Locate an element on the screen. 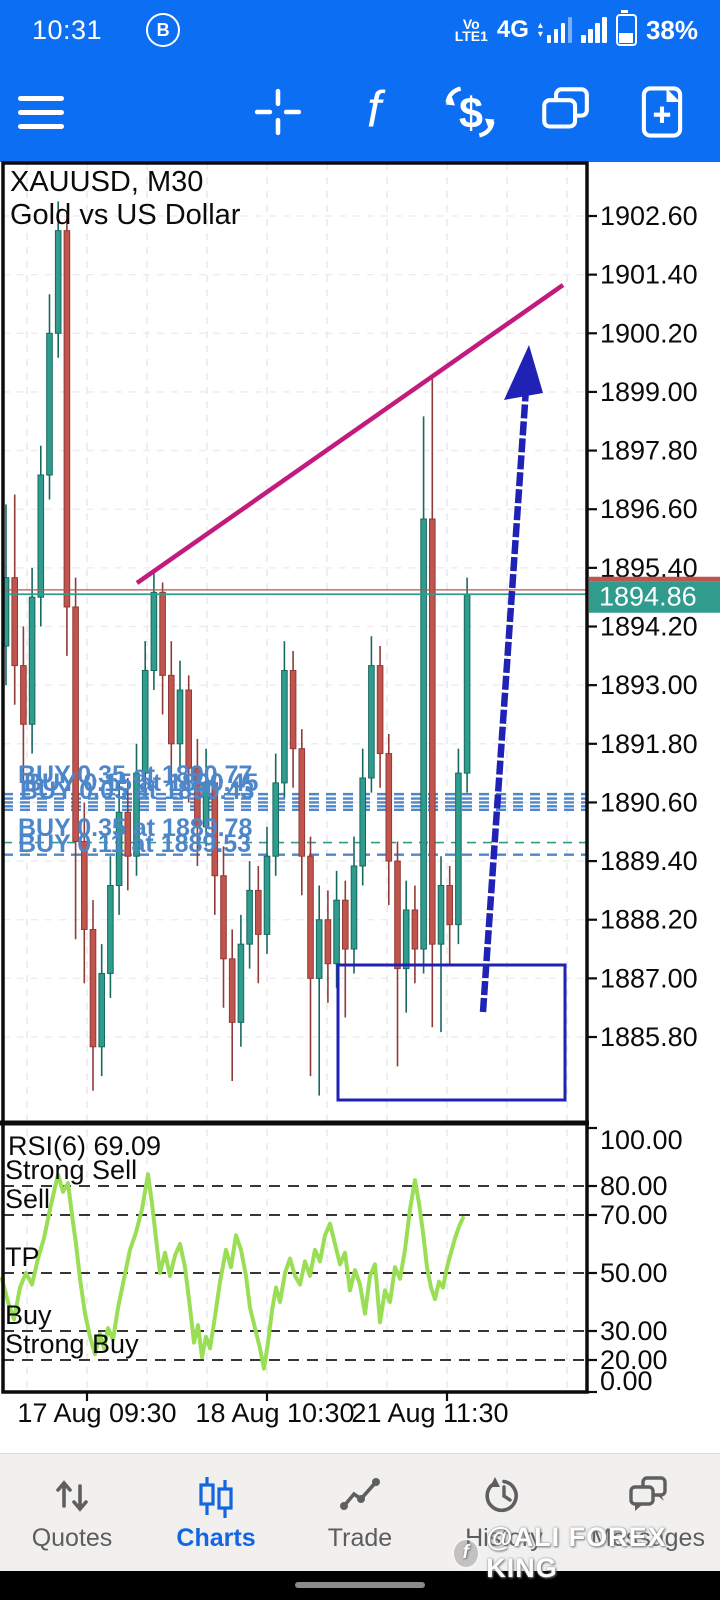 The image size is (720, 1600). function-icon: f is located at coordinates (376, 110).